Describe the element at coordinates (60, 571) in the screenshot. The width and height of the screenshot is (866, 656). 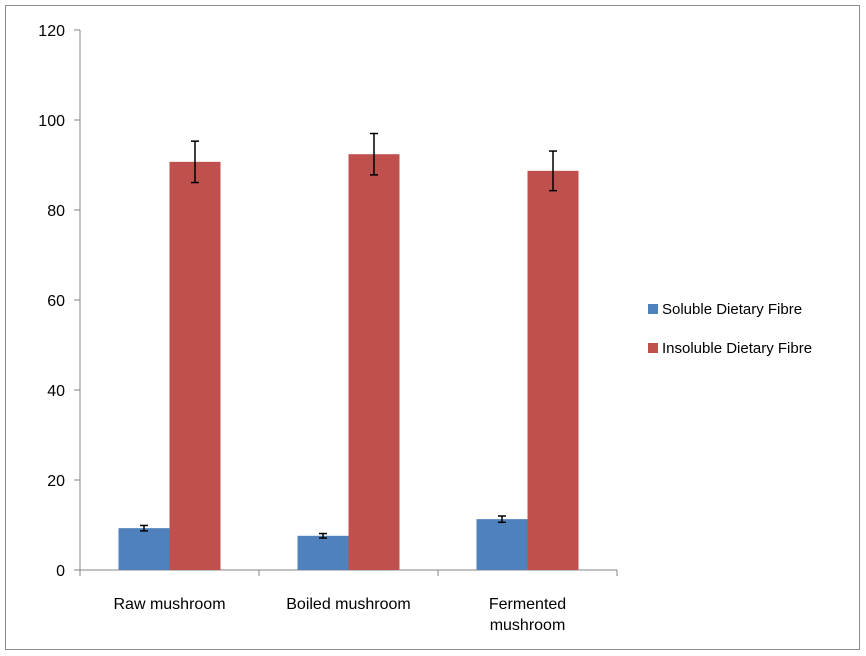
I see `y-tick-label: 0` at that location.